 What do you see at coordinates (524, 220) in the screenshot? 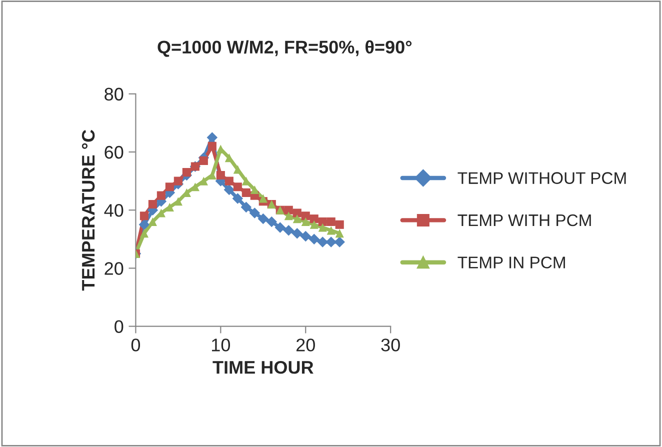
I see `legend-label: TEMP WITH PCM` at bounding box center [524, 220].